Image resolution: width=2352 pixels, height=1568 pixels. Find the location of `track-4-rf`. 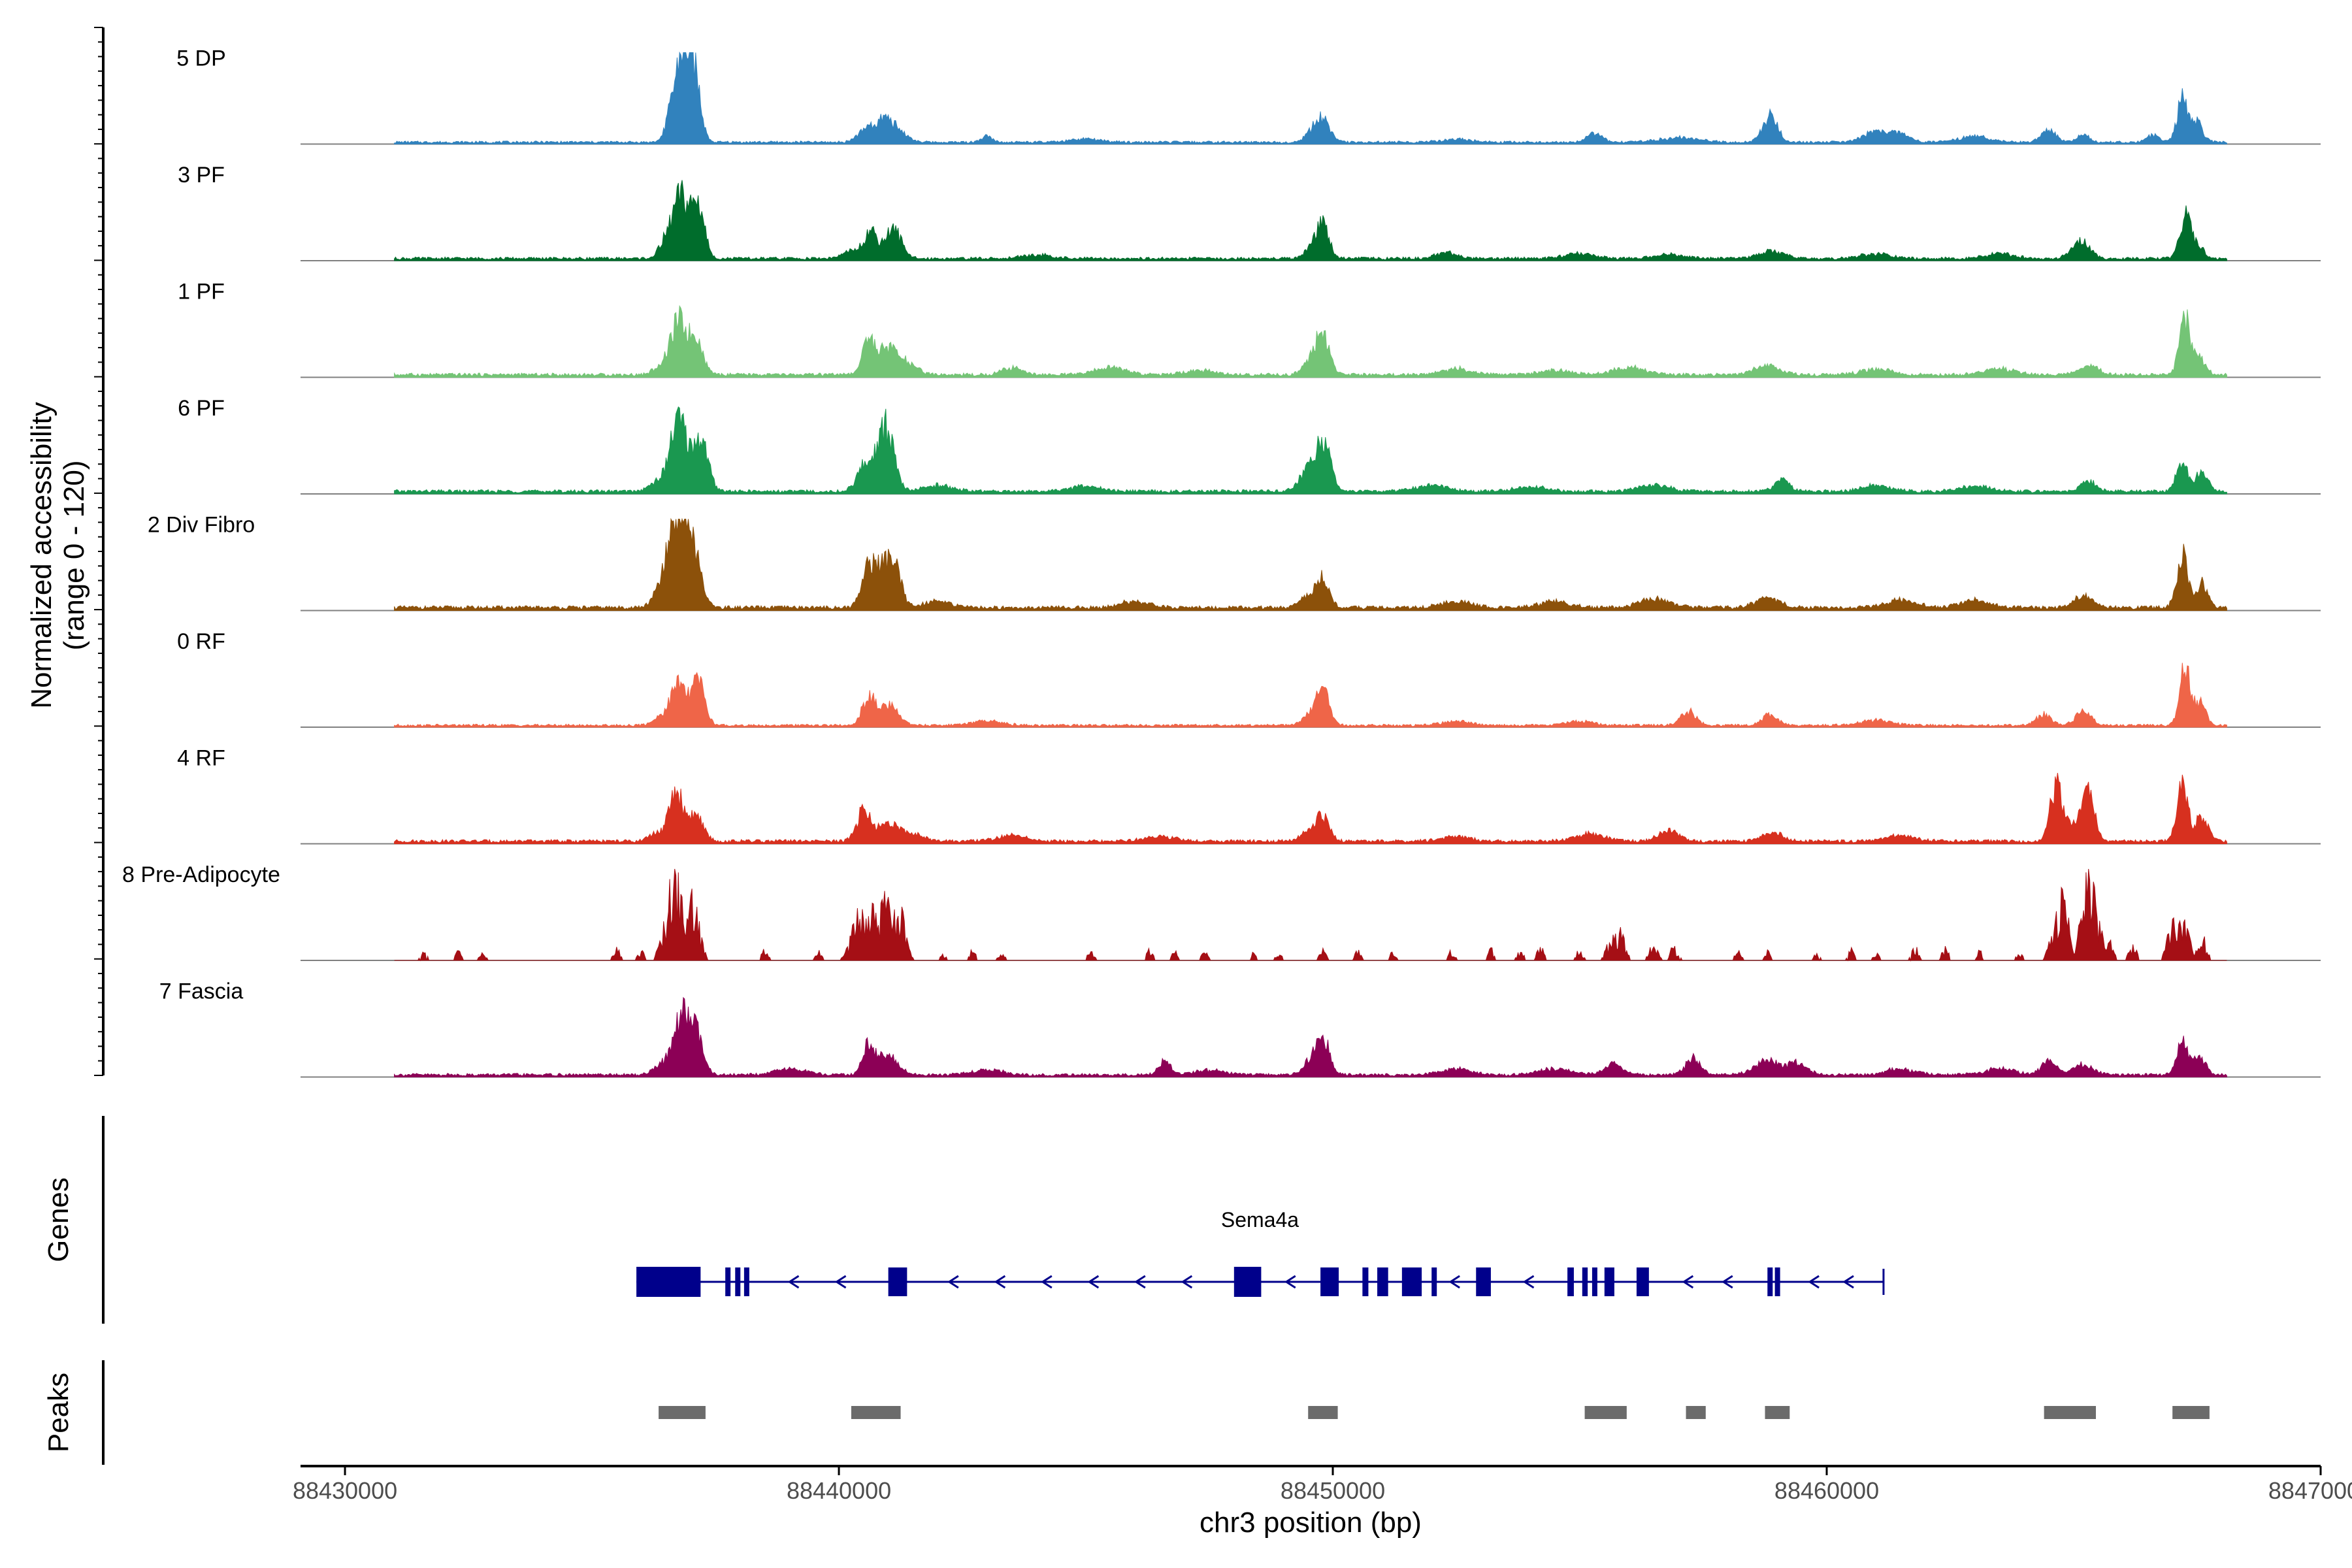

track-4-rf is located at coordinates (1311, 809).